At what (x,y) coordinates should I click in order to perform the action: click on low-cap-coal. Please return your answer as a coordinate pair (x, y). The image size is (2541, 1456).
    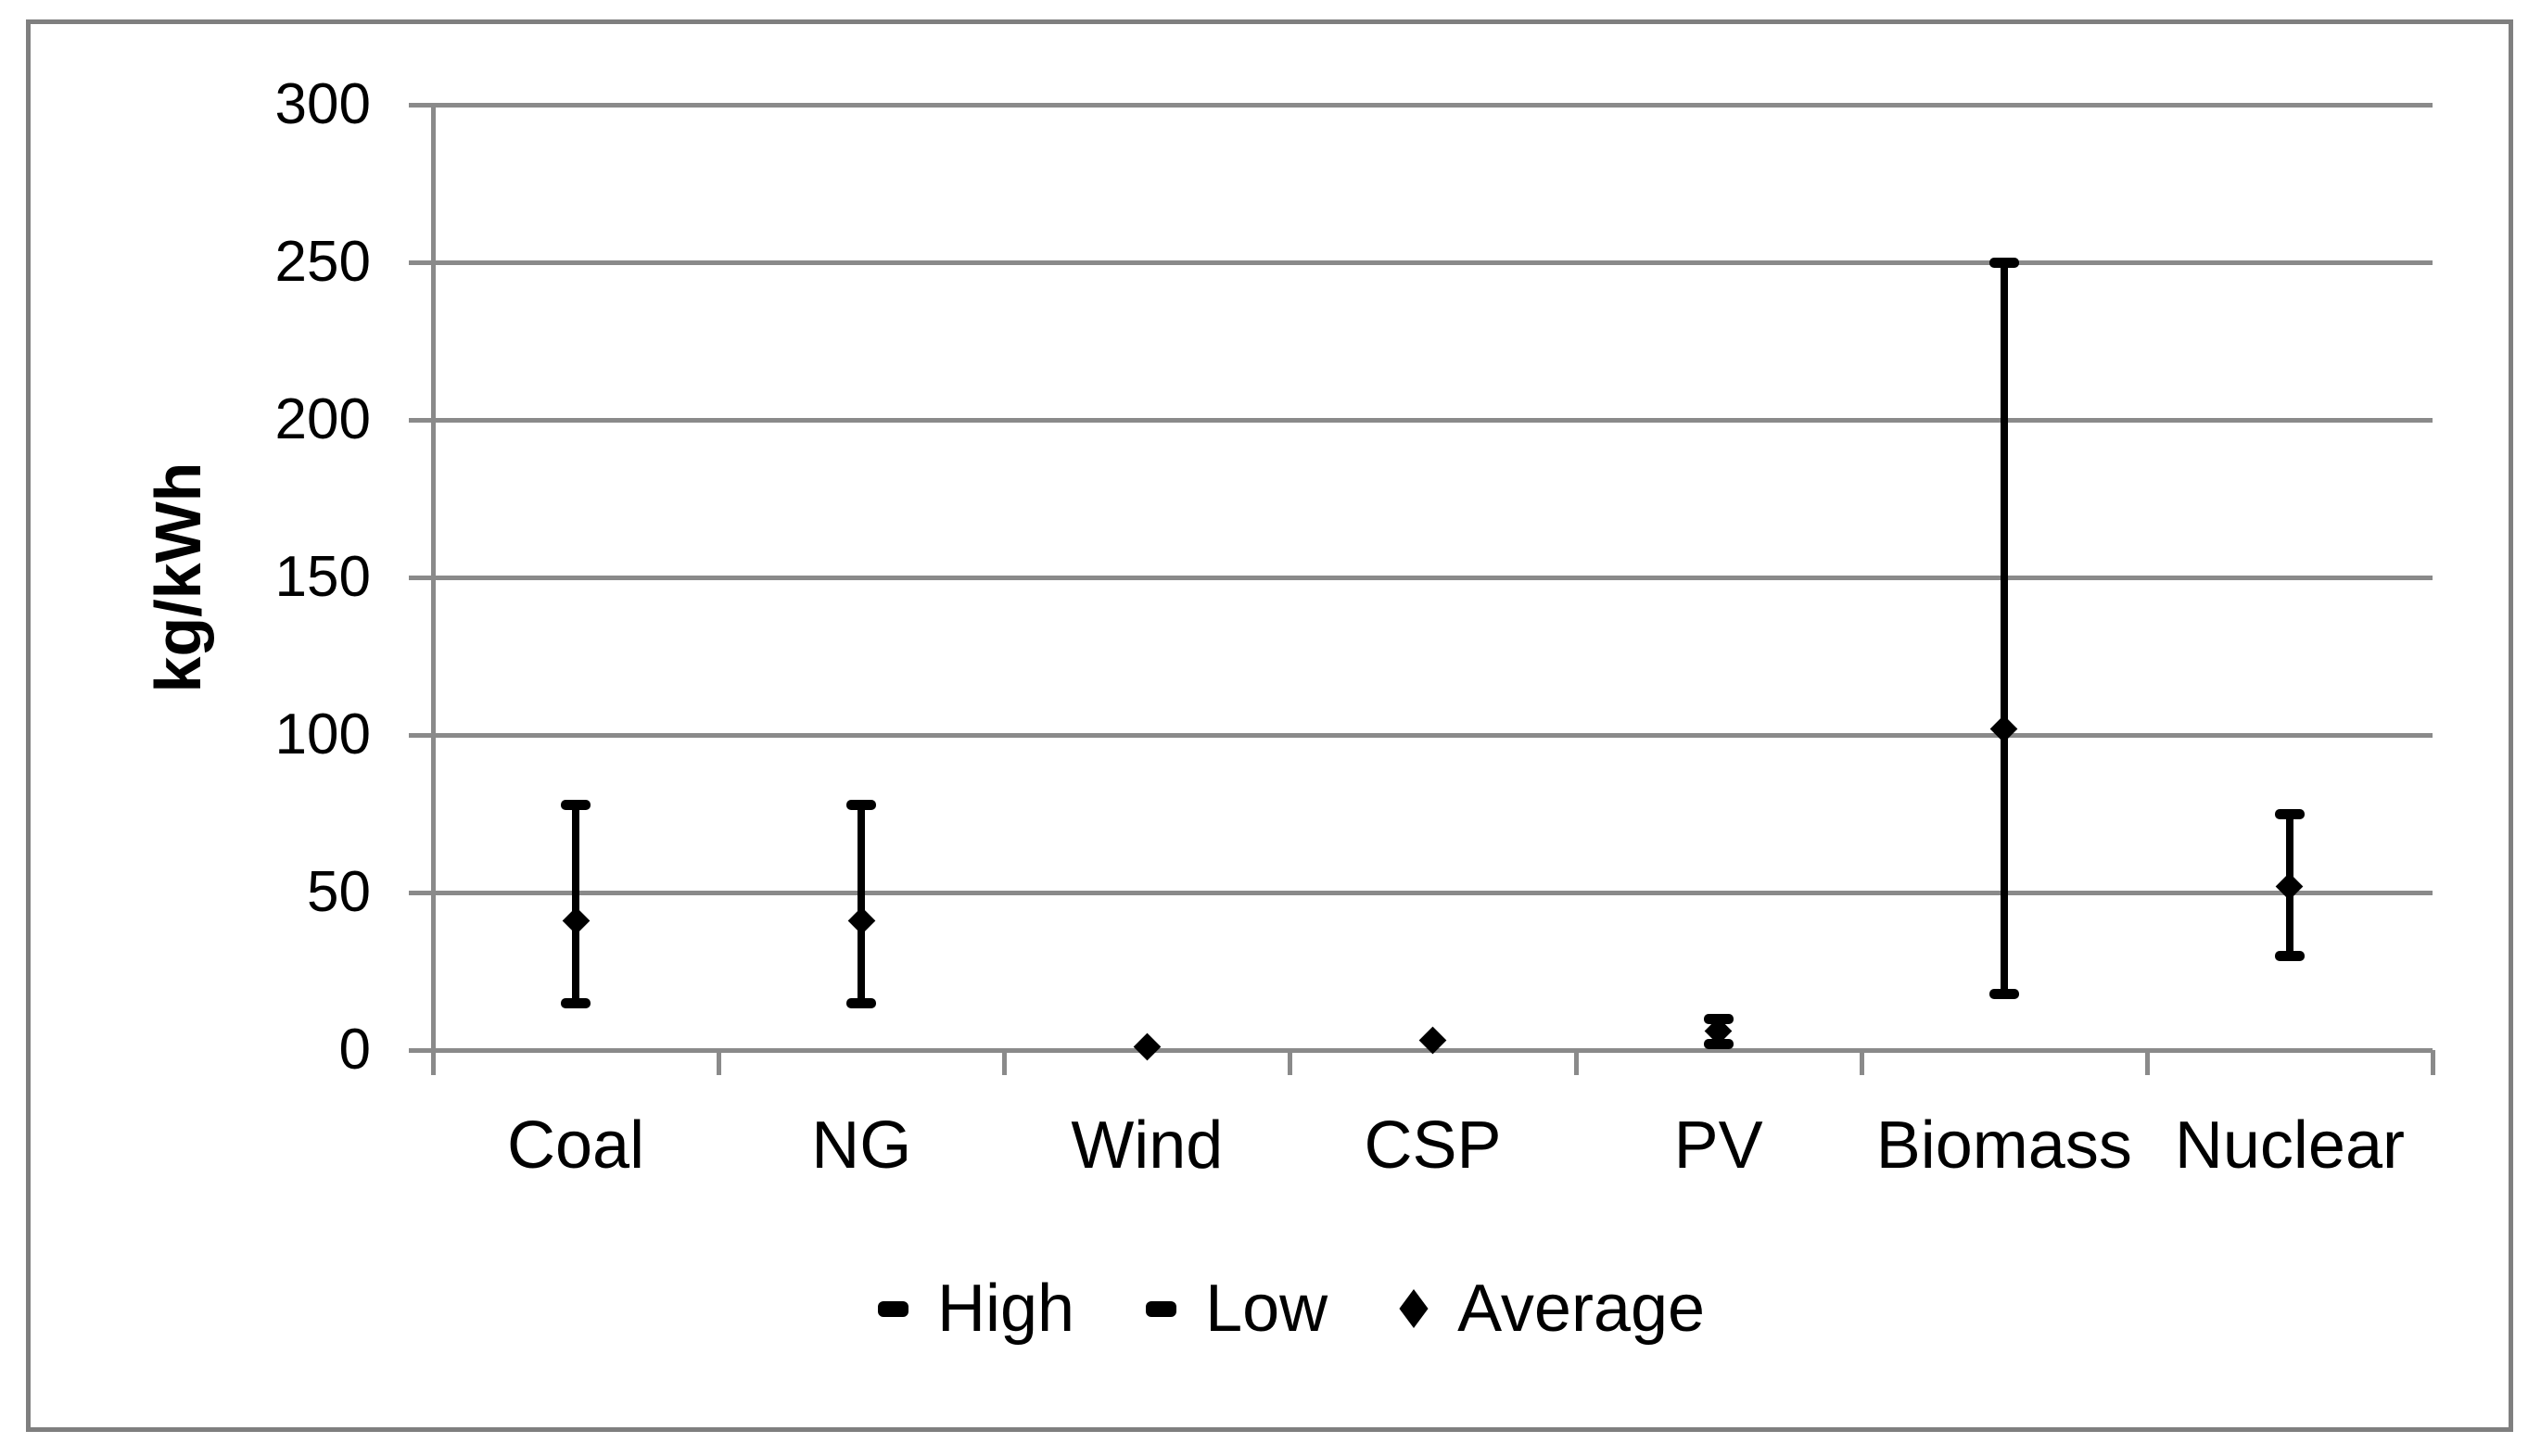
    Looking at the image, I should click on (576, 1003).